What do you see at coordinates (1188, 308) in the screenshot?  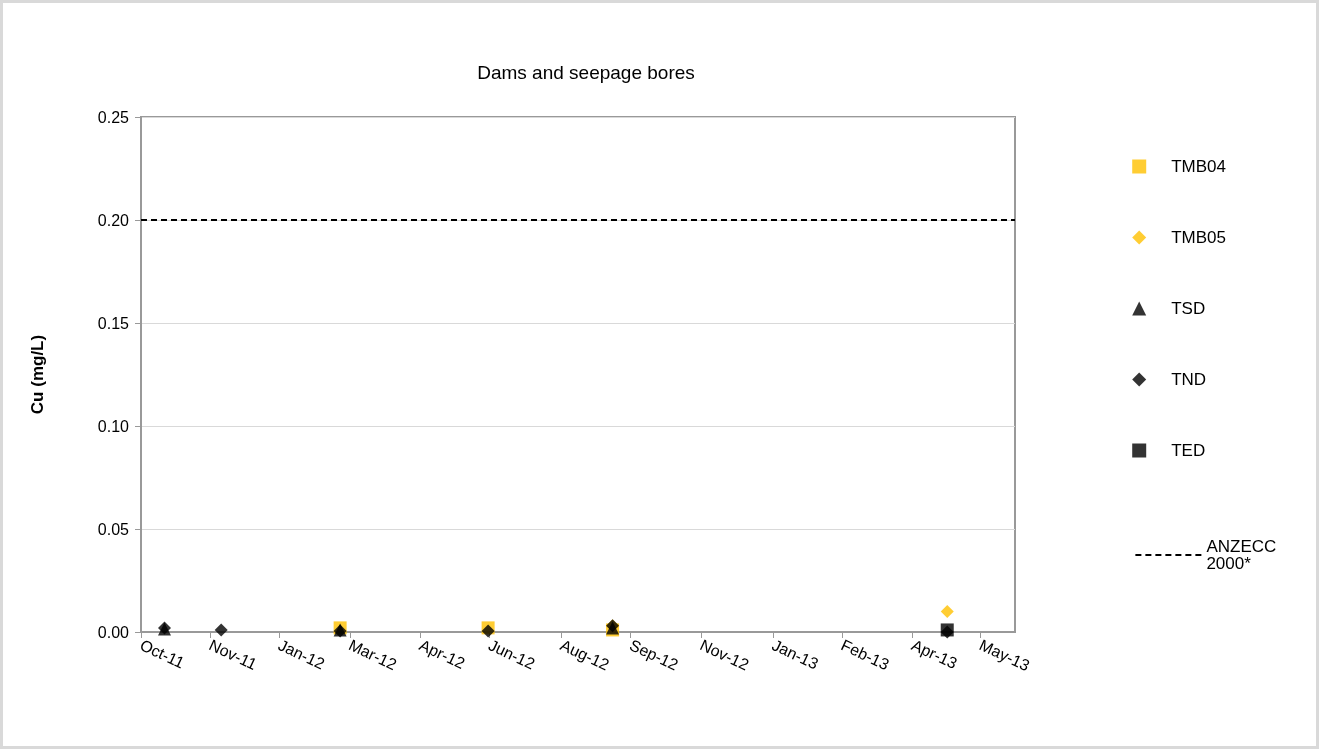 I see `legend-label: TSD` at bounding box center [1188, 308].